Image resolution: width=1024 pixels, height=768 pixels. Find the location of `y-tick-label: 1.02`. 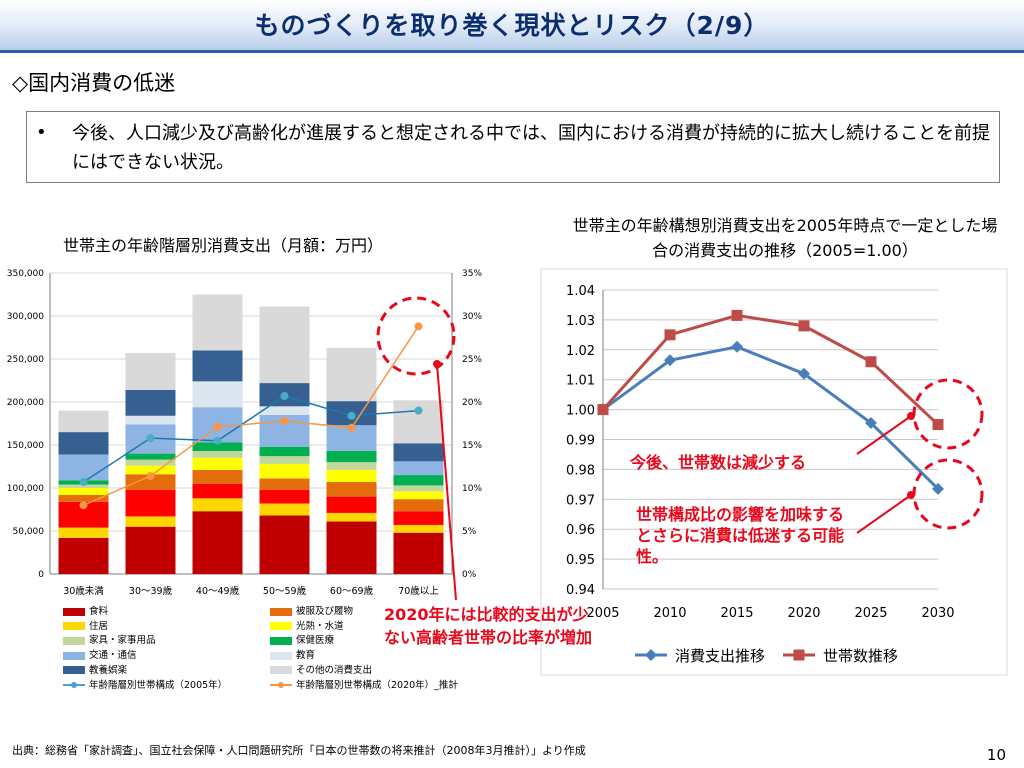

y-tick-label: 1.02 is located at coordinates (580, 351).